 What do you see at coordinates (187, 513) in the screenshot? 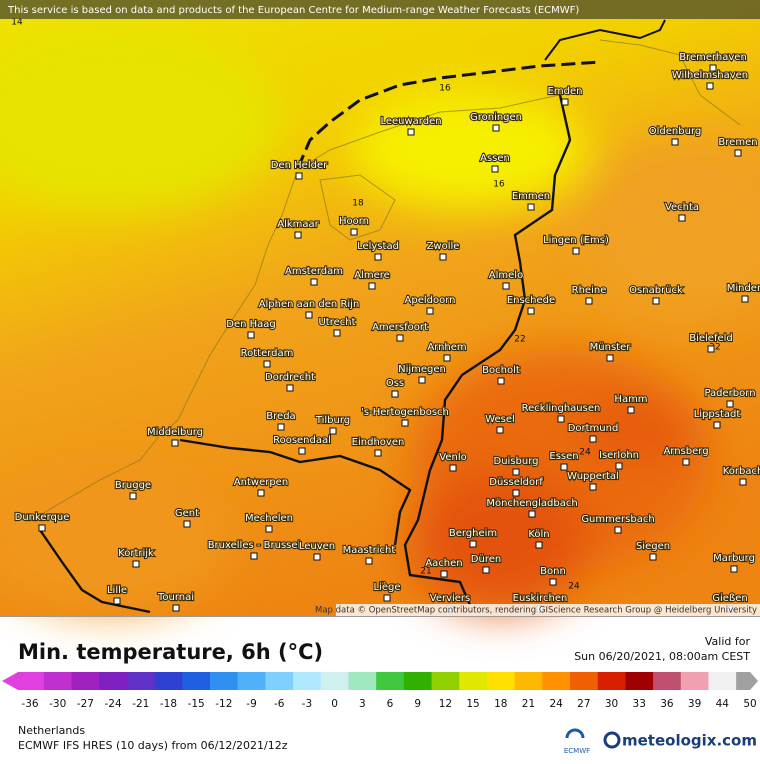
I see `city-label: Gent` at bounding box center [187, 513].